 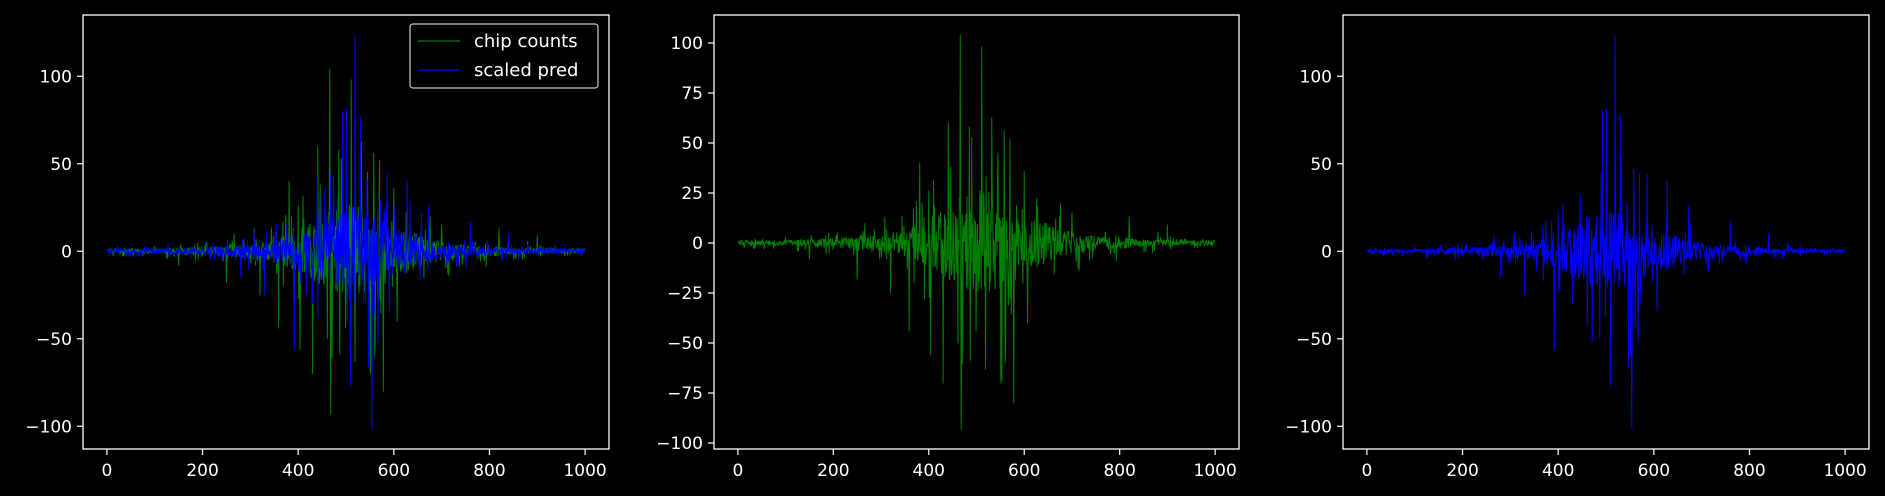 I want to click on chart-legend: chip counts scaled pred, so click(x=504, y=56).